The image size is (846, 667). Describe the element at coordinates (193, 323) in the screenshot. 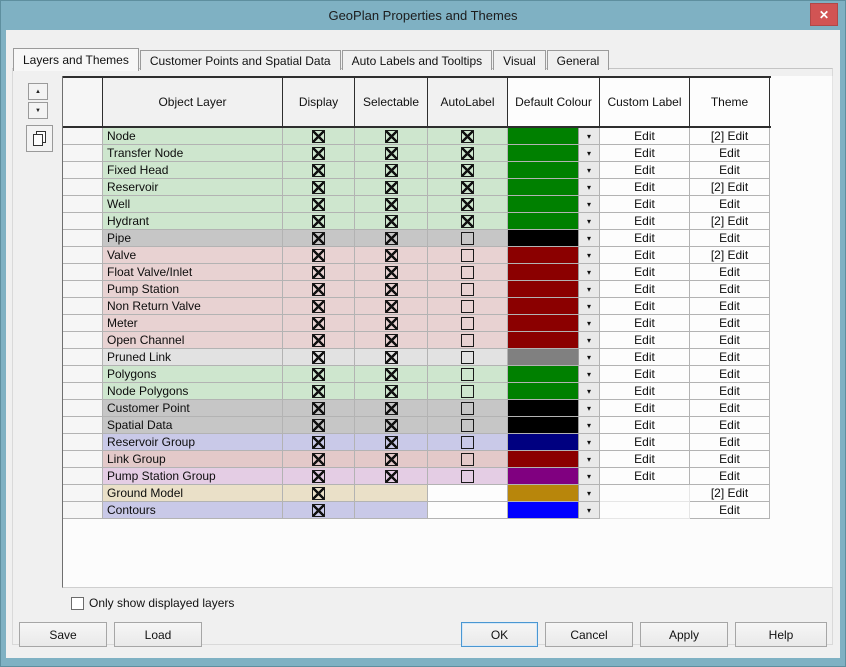

I see `layer-name-cell: Meter` at that location.